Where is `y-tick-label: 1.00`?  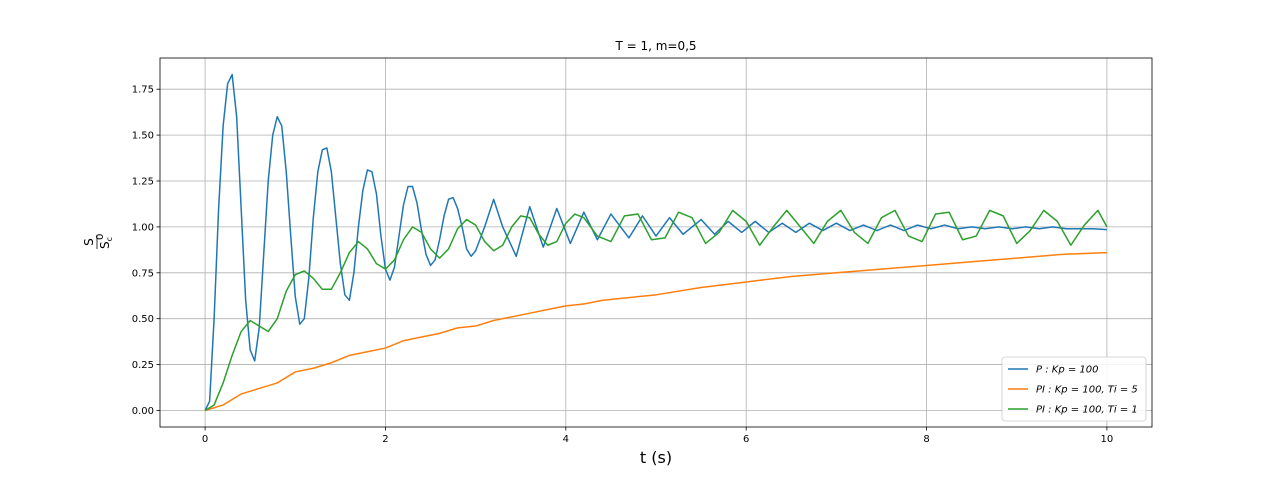
y-tick-label: 1.00 is located at coordinates (143, 227).